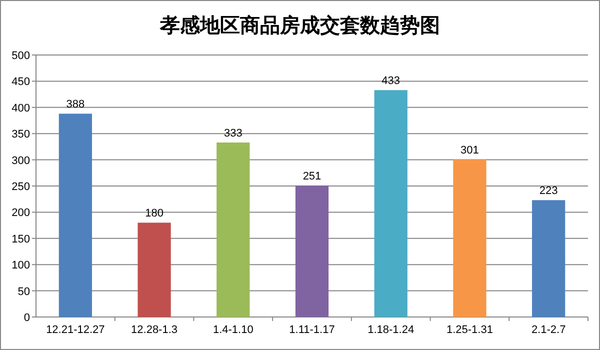 The width and height of the screenshot is (600, 350). I want to click on y-tick-label: 350, so click(21, 134).